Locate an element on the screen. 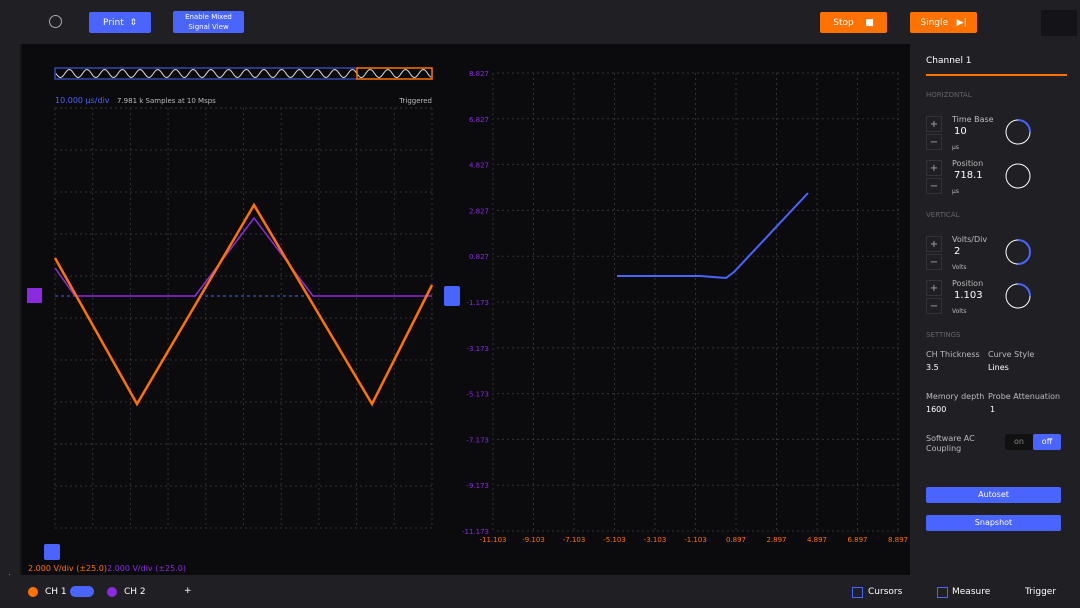 This screenshot has height=608, width=1080. x-axis-label: 4.897 is located at coordinates (817, 540).